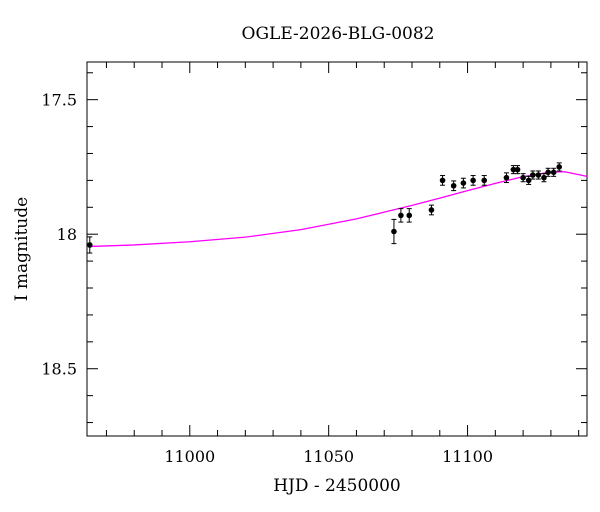  I want to click on x-tick-label: 11000, so click(189, 456).